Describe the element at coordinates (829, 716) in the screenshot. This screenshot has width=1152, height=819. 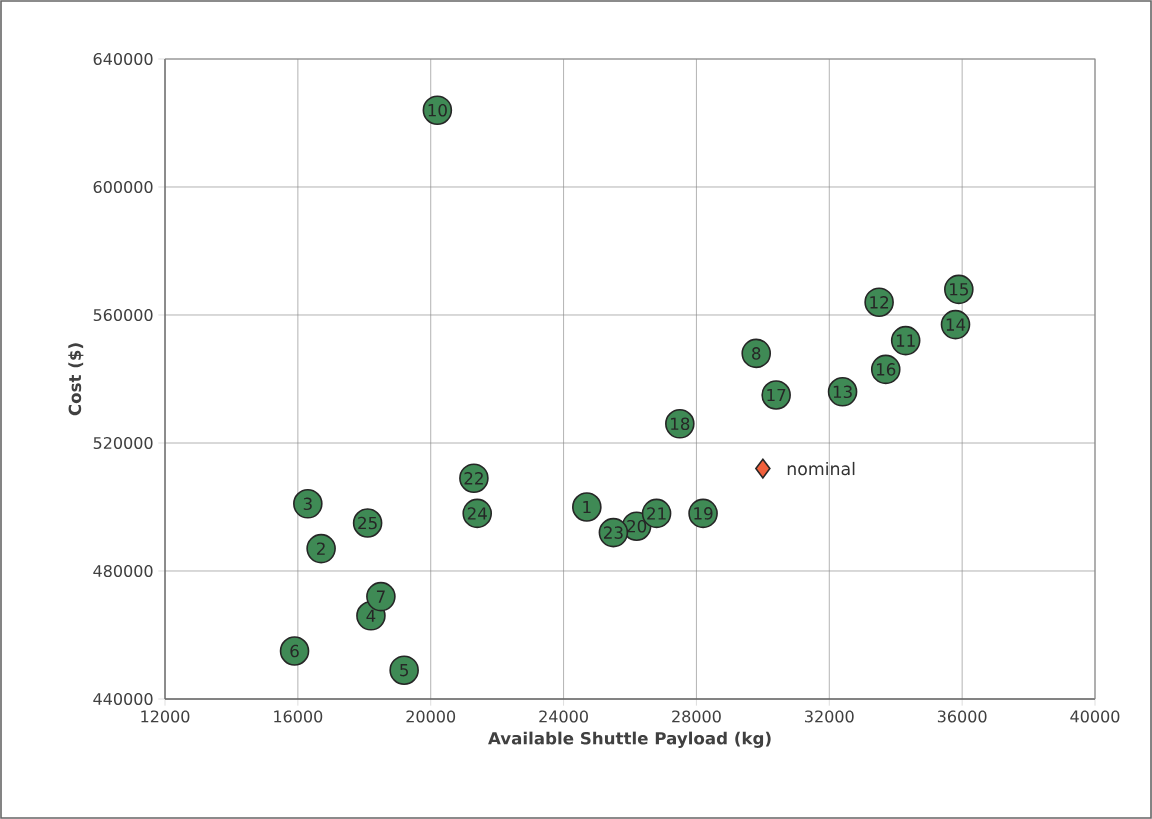
I see `x-tick-label: 32000` at that location.